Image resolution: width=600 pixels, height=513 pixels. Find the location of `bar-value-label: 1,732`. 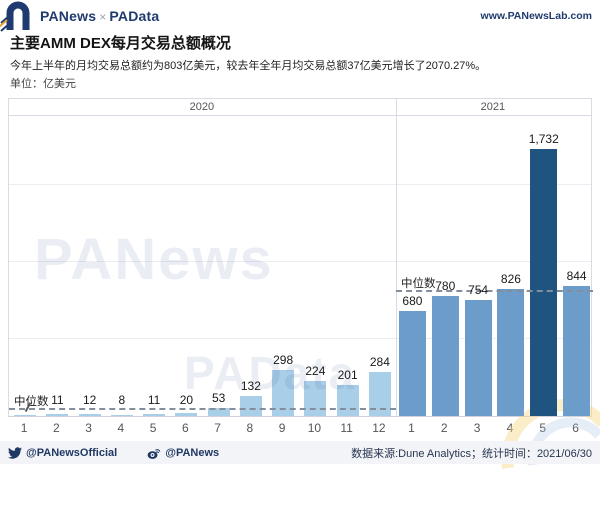

bar-value-label: 1,732 is located at coordinates (543, 139).